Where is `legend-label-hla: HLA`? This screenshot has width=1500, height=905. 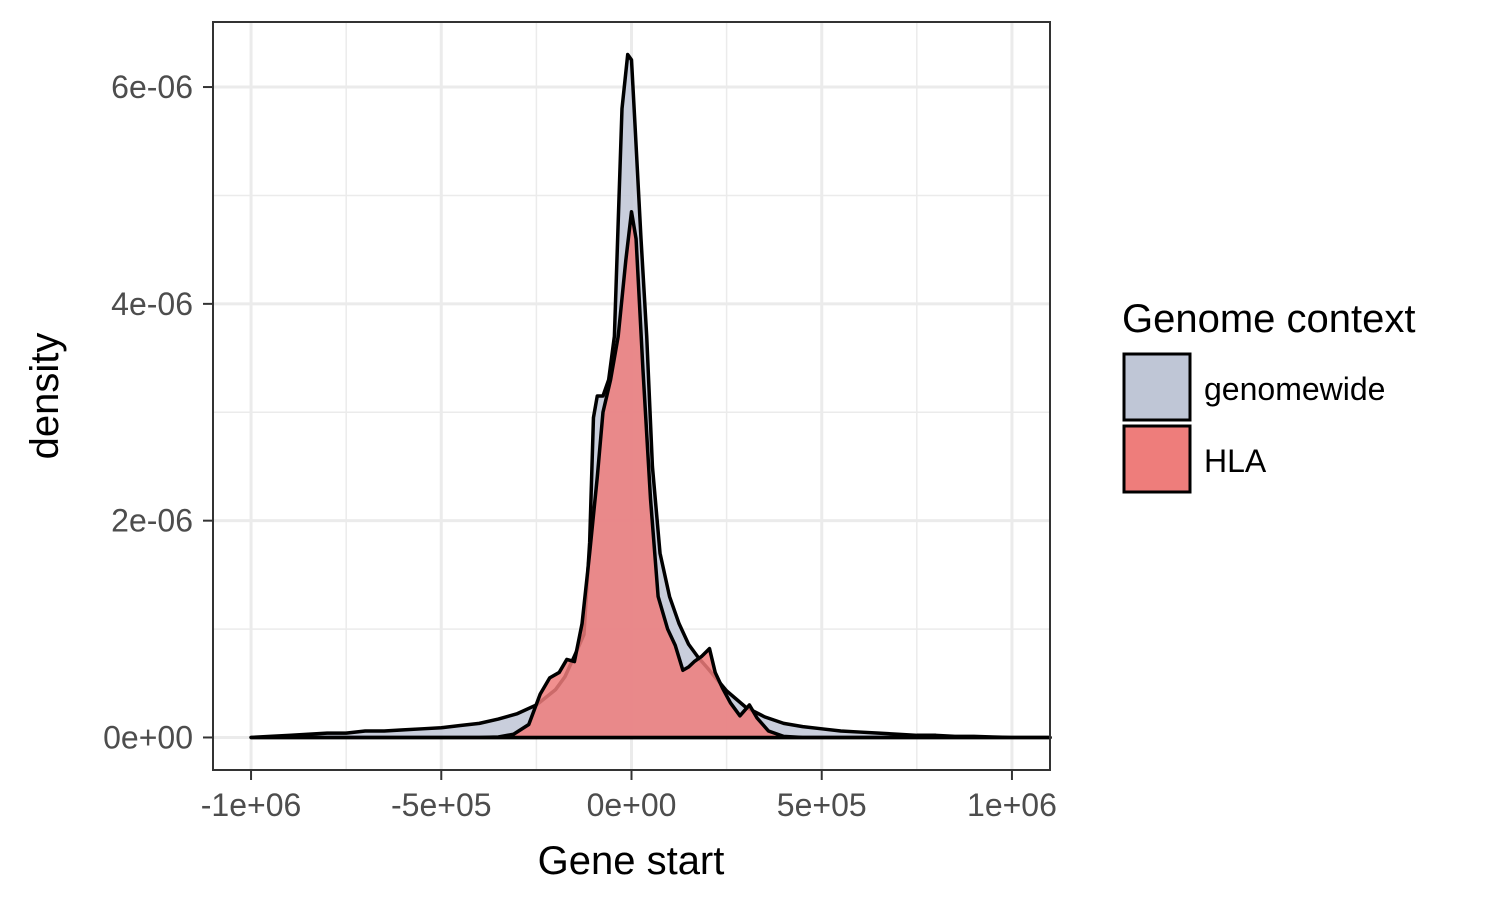
legend-label-hla: HLA is located at coordinates (1235, 461).